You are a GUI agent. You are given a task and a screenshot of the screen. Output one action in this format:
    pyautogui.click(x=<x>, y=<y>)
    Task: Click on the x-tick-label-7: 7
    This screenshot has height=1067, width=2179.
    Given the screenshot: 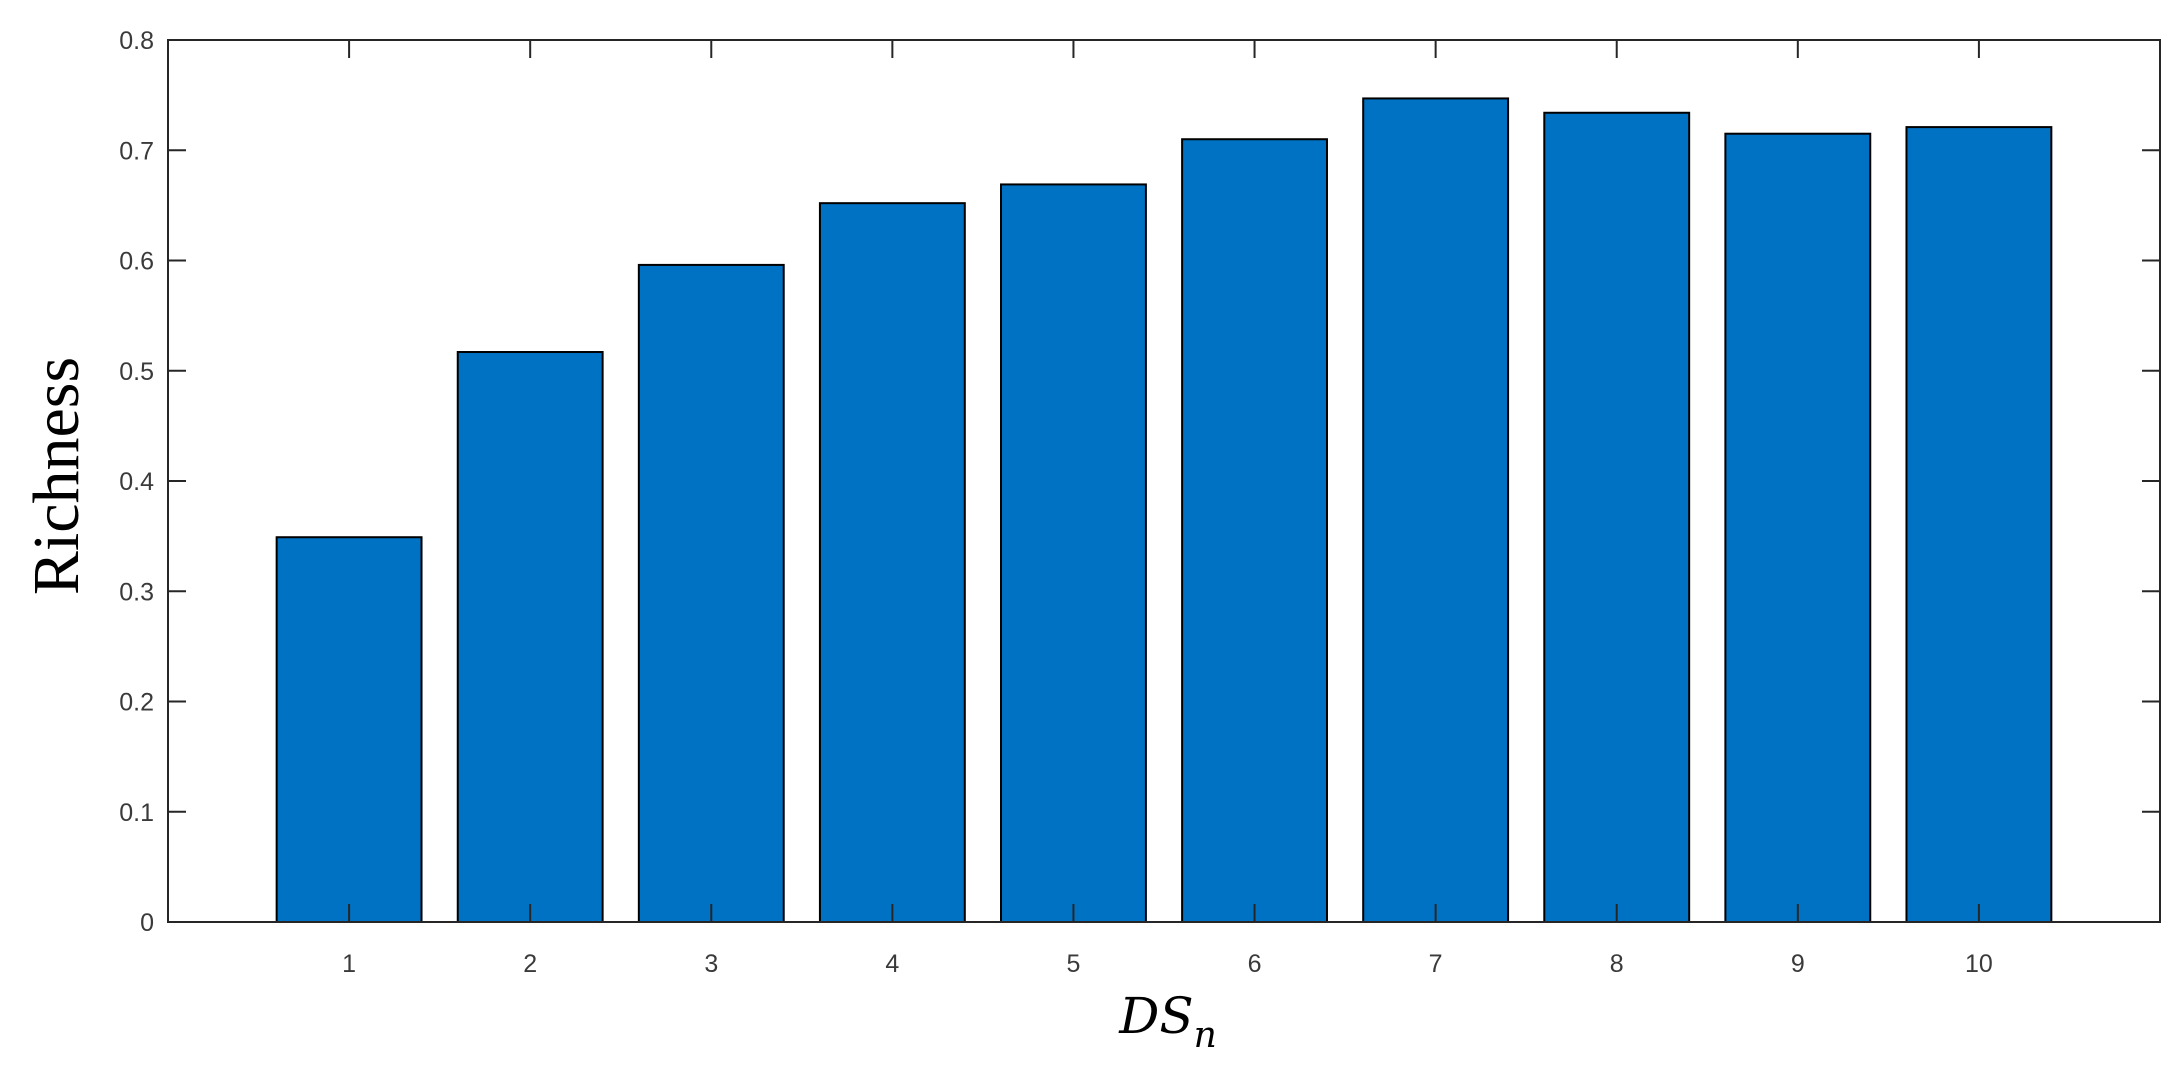 What is the action you would take?
    pyautogui.click(x=1436, y=964)
    